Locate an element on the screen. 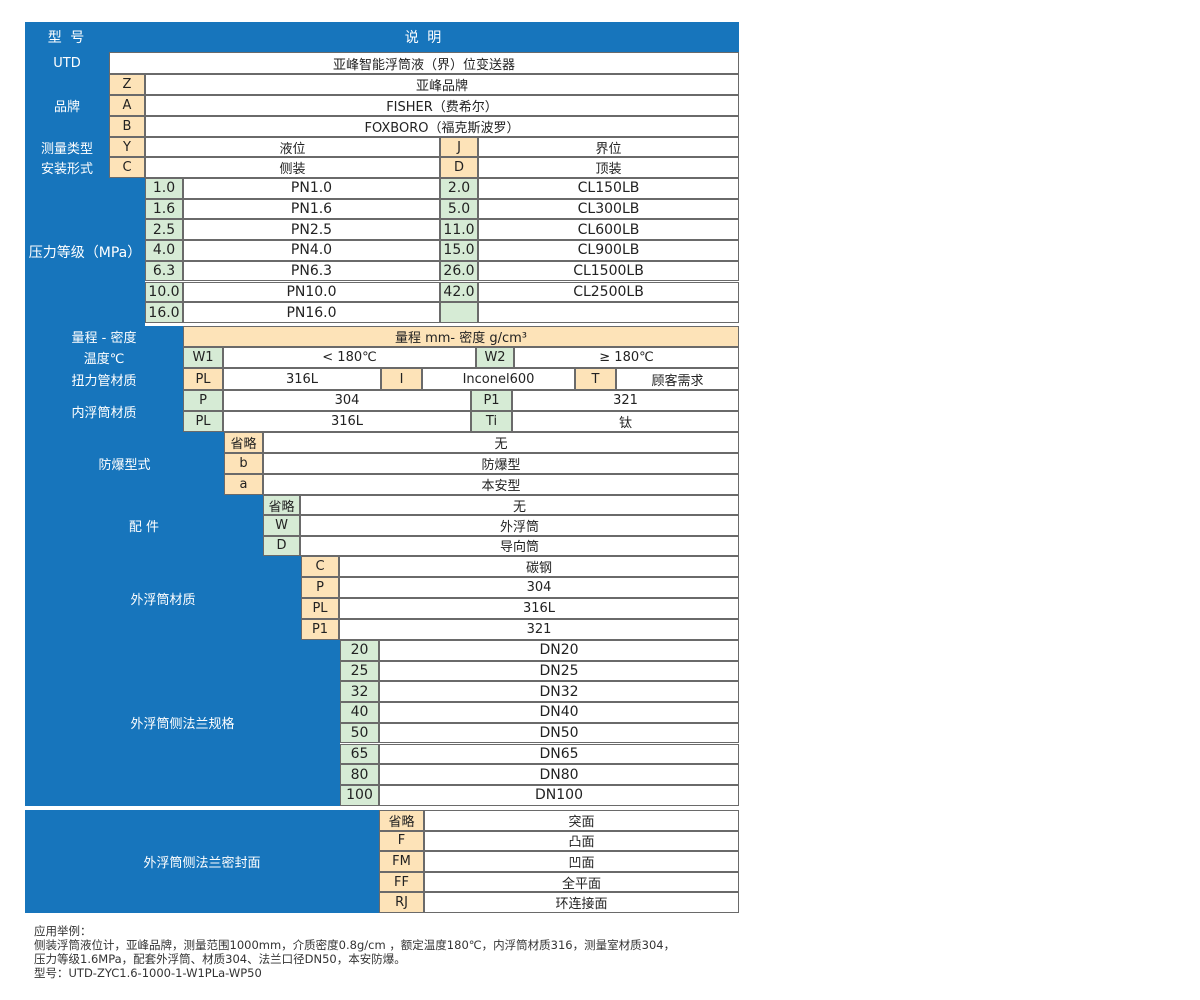 This screenshot has height=1000, width=1200. flange-spec-code: 25 is located at coordinates (359, 671).